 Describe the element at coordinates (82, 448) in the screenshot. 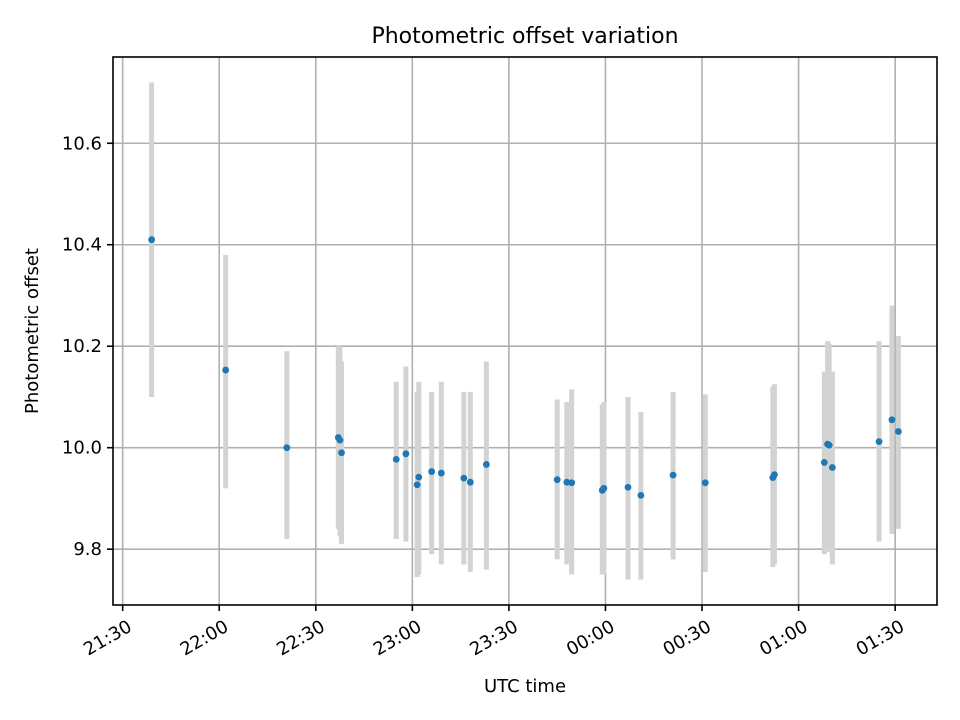

I see `y-tick-label: 10.0` at that location.